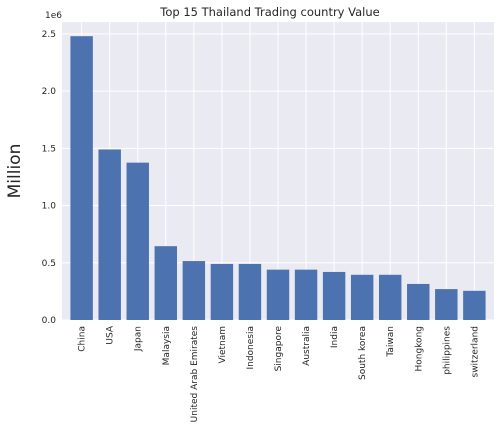  Describe the element at coordinates (278, 294) in the screenshot. I see `bar-singapore` at that location.